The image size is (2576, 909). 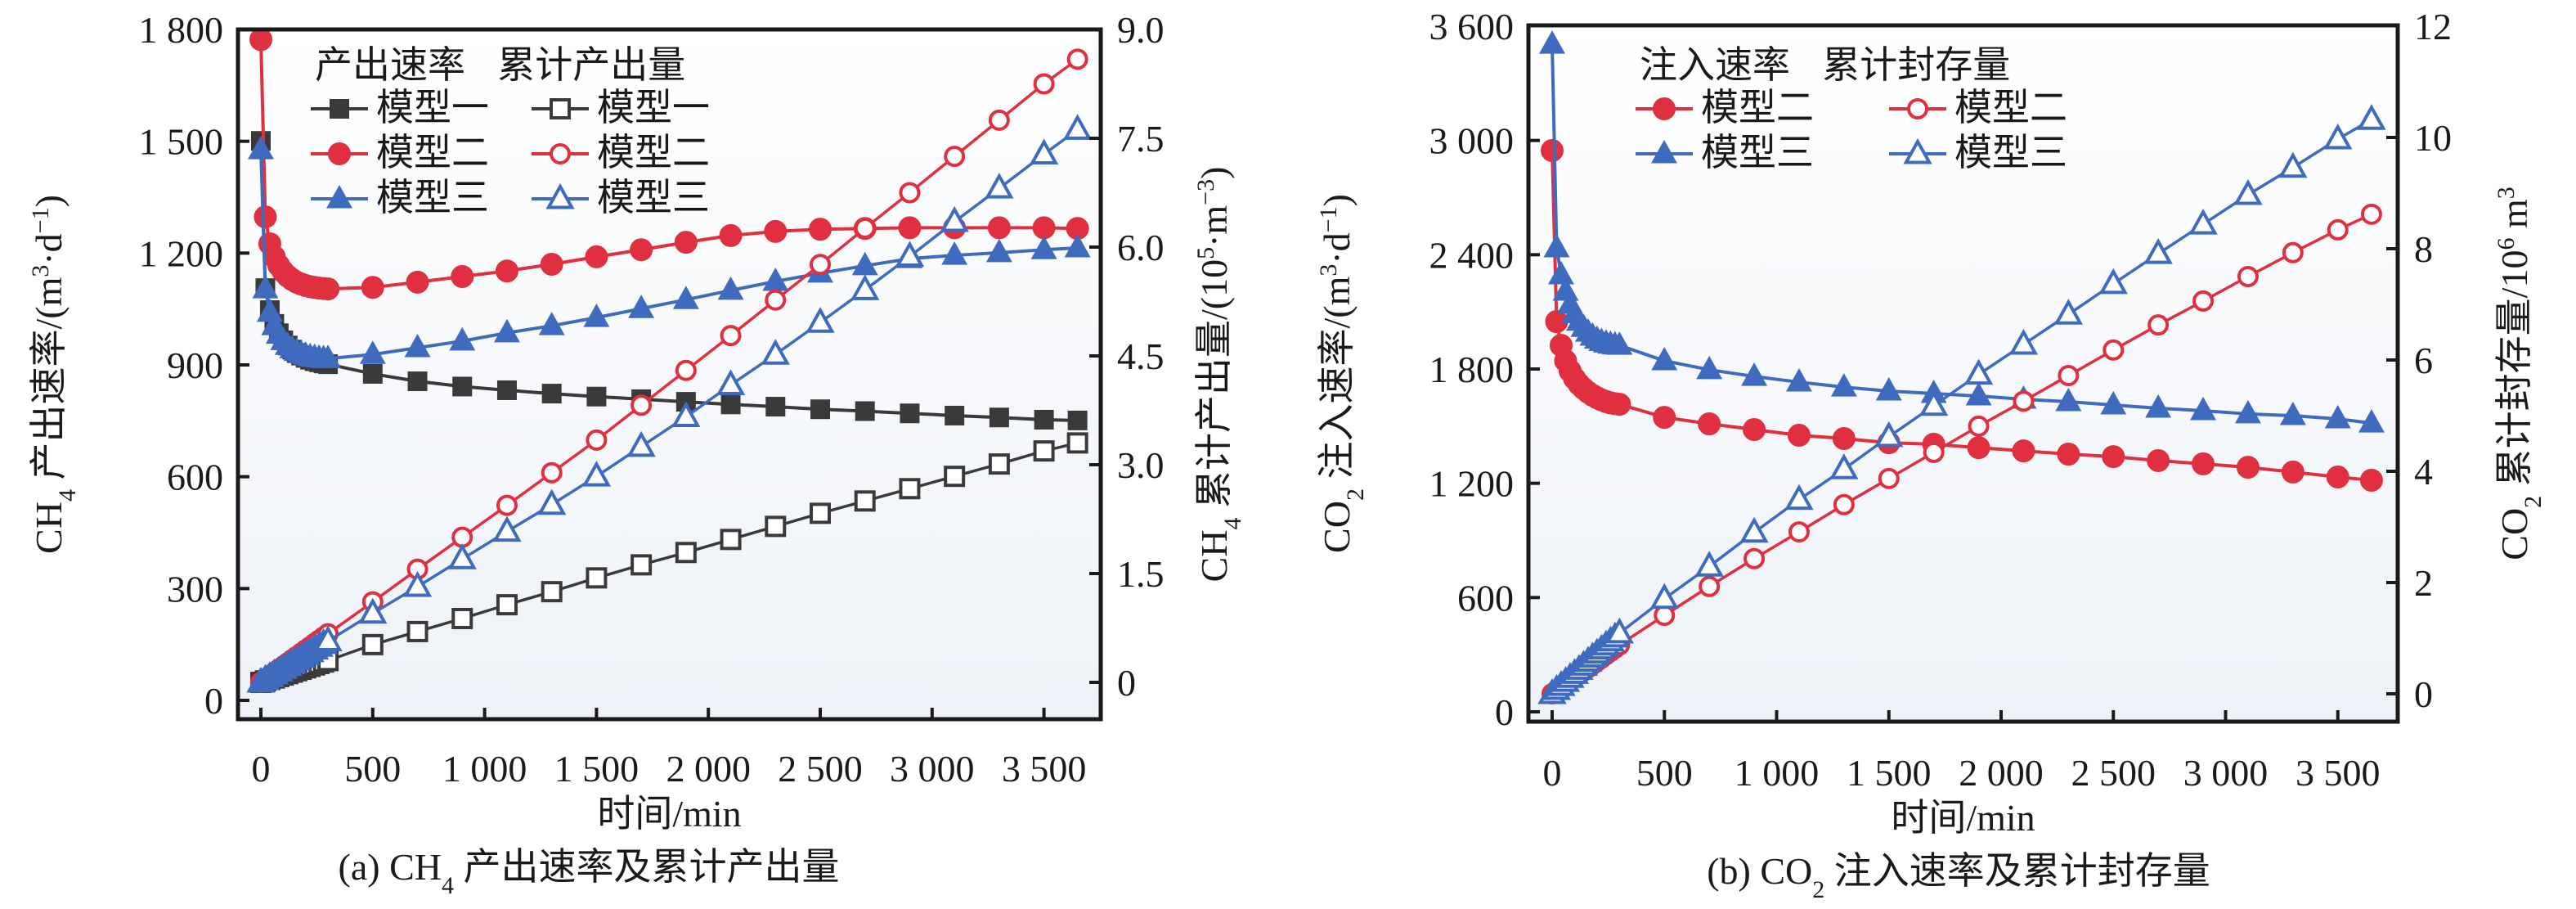 What do you see at coordinates (1472, 255) in the screenshot?
I see `y-left-tick-label: 2 400` at bounding box center [1472, 255].